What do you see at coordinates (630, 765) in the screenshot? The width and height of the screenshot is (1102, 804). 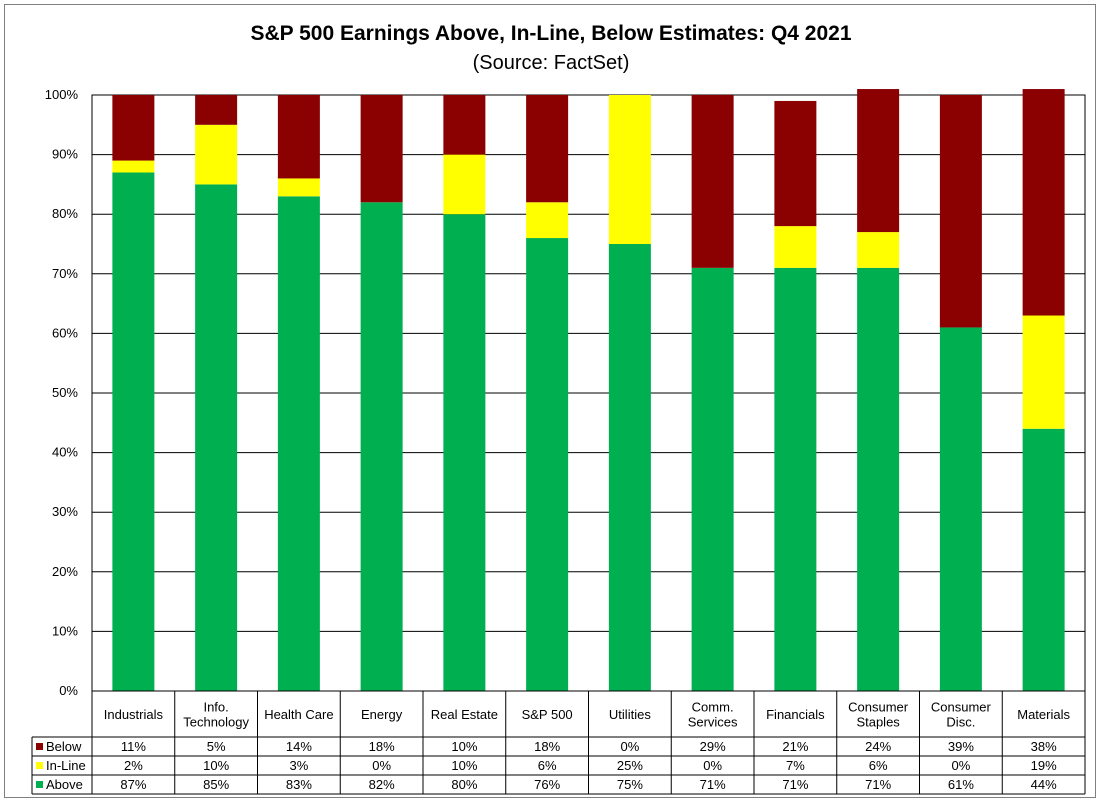 I see `data-label: 25%` at bounding box center [630, 765].